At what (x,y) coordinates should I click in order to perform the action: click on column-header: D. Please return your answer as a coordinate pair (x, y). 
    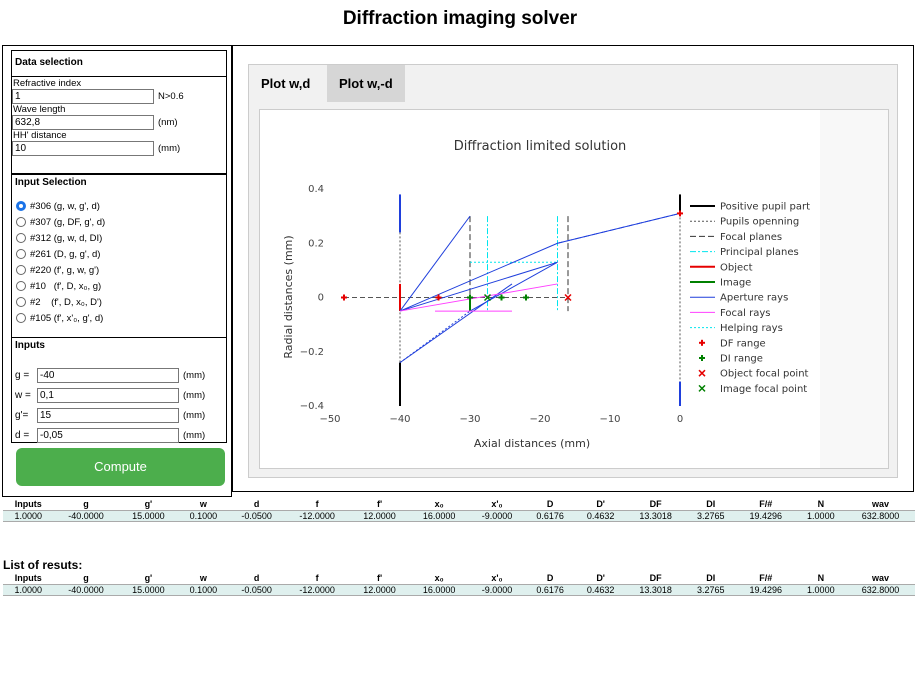
    Looking at the image, I should click on (550, 505).